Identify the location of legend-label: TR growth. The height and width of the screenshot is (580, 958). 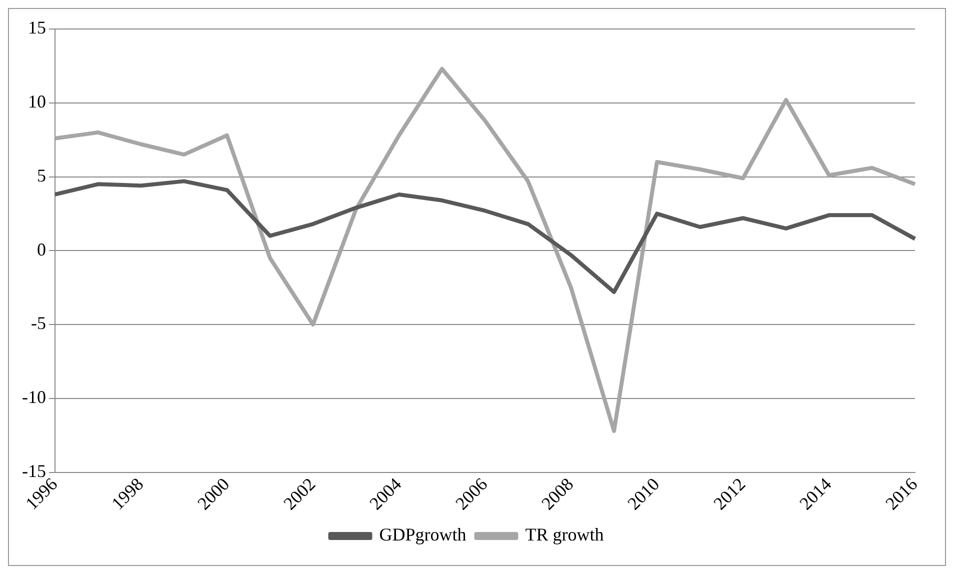
(564, 534).